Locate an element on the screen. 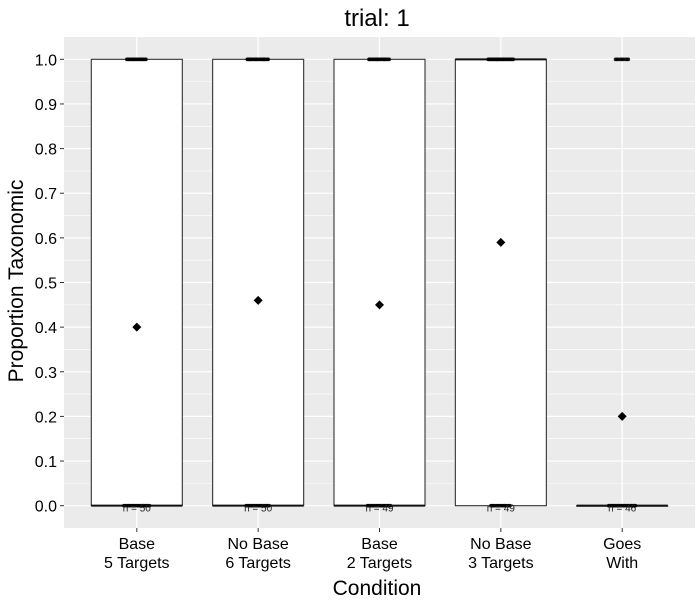 The height and width of the screenshot is (600, 700). x-tick-label: Base 5 Targets is located at coordinates (137, 554).